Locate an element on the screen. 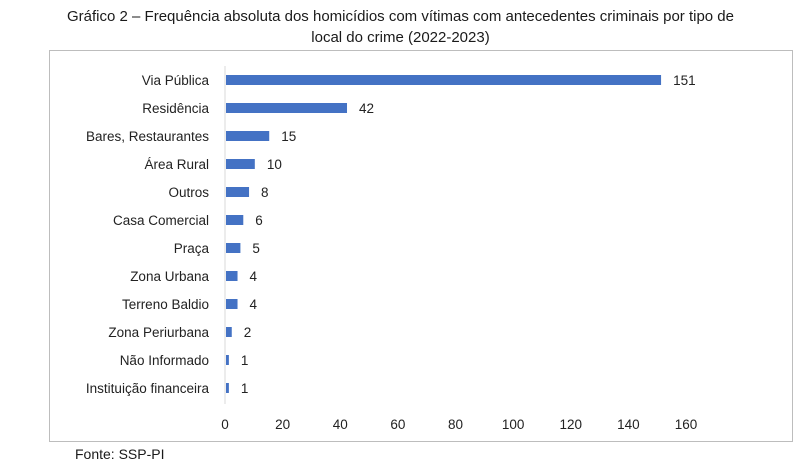 Image resolution: width=801 pixels, height=474 pixels. category-label: Instituição financeira is located at coordinates (148, 388).